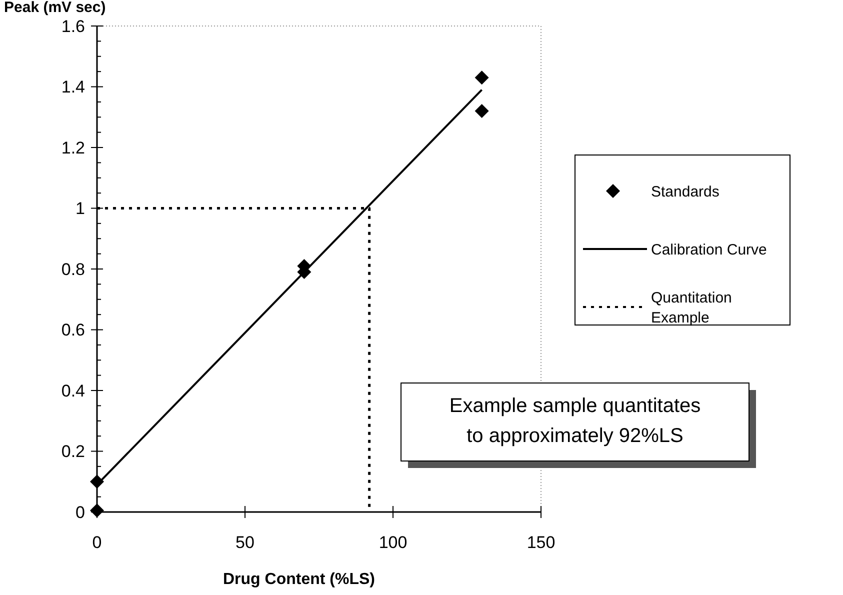  What do you see at coordinates (709, 249) in the screenshot?
I see `legend-label: Calibration Curve` at bounding box center [709, 249].